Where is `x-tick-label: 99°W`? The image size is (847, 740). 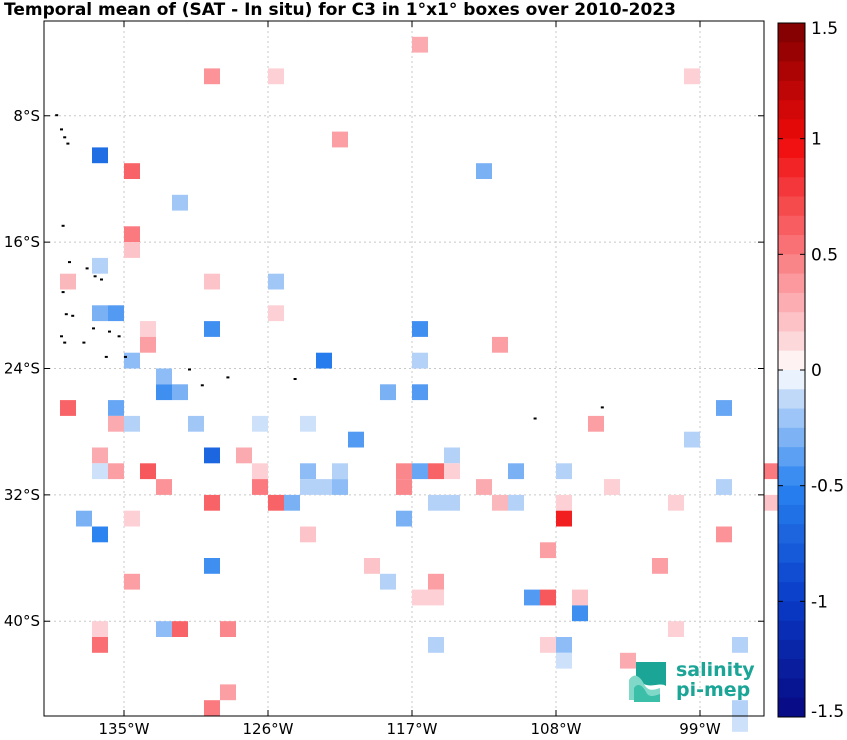
x-tick-label: 99°W is located at coordinates (700, 729).